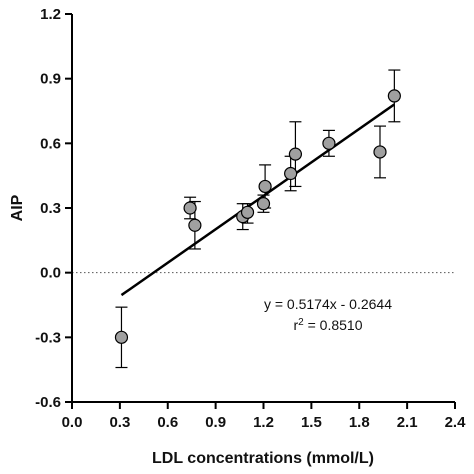 Image resolution: width=474 pixels, height=474 pixels. I want to click on y-tick-label: 0.0, so click(50, 273).